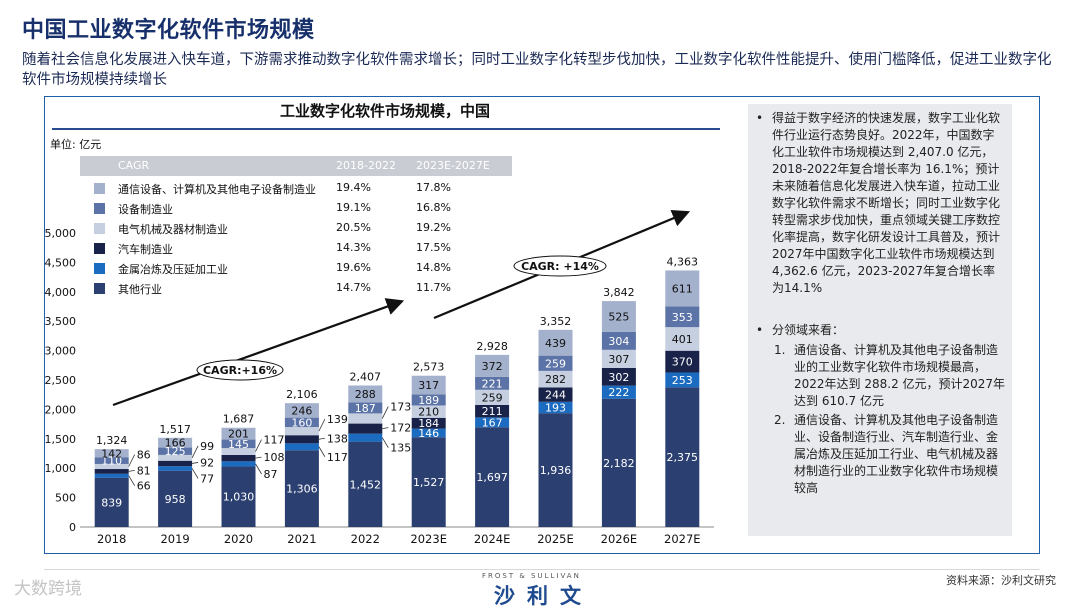 Image resolution: width=1080 pixels, height=608 pixels. Describe the element at coordinates (302, 394) in the screenshot. I see `bar-total-label: 2,106` at that location.